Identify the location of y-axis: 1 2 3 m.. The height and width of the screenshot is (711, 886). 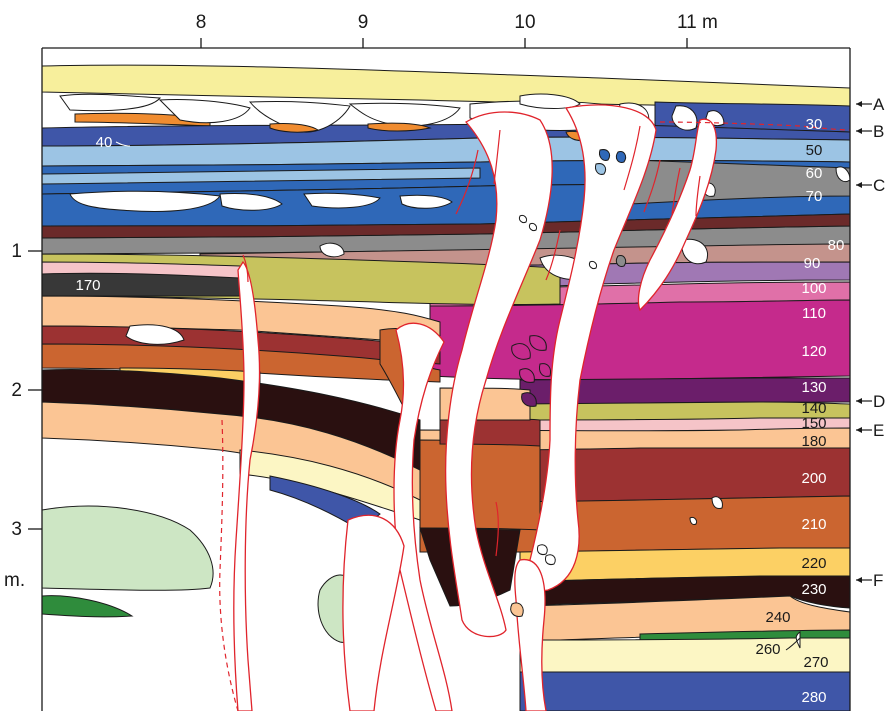
(23, 416).